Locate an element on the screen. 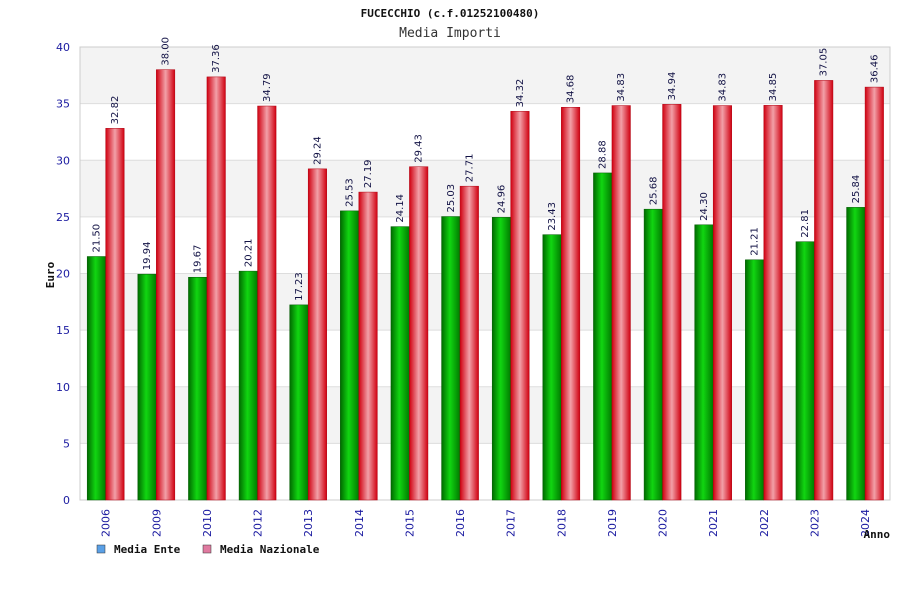 The image size is (900, 600). x-tick-label: 2024 is located at coordinates (865, 523).